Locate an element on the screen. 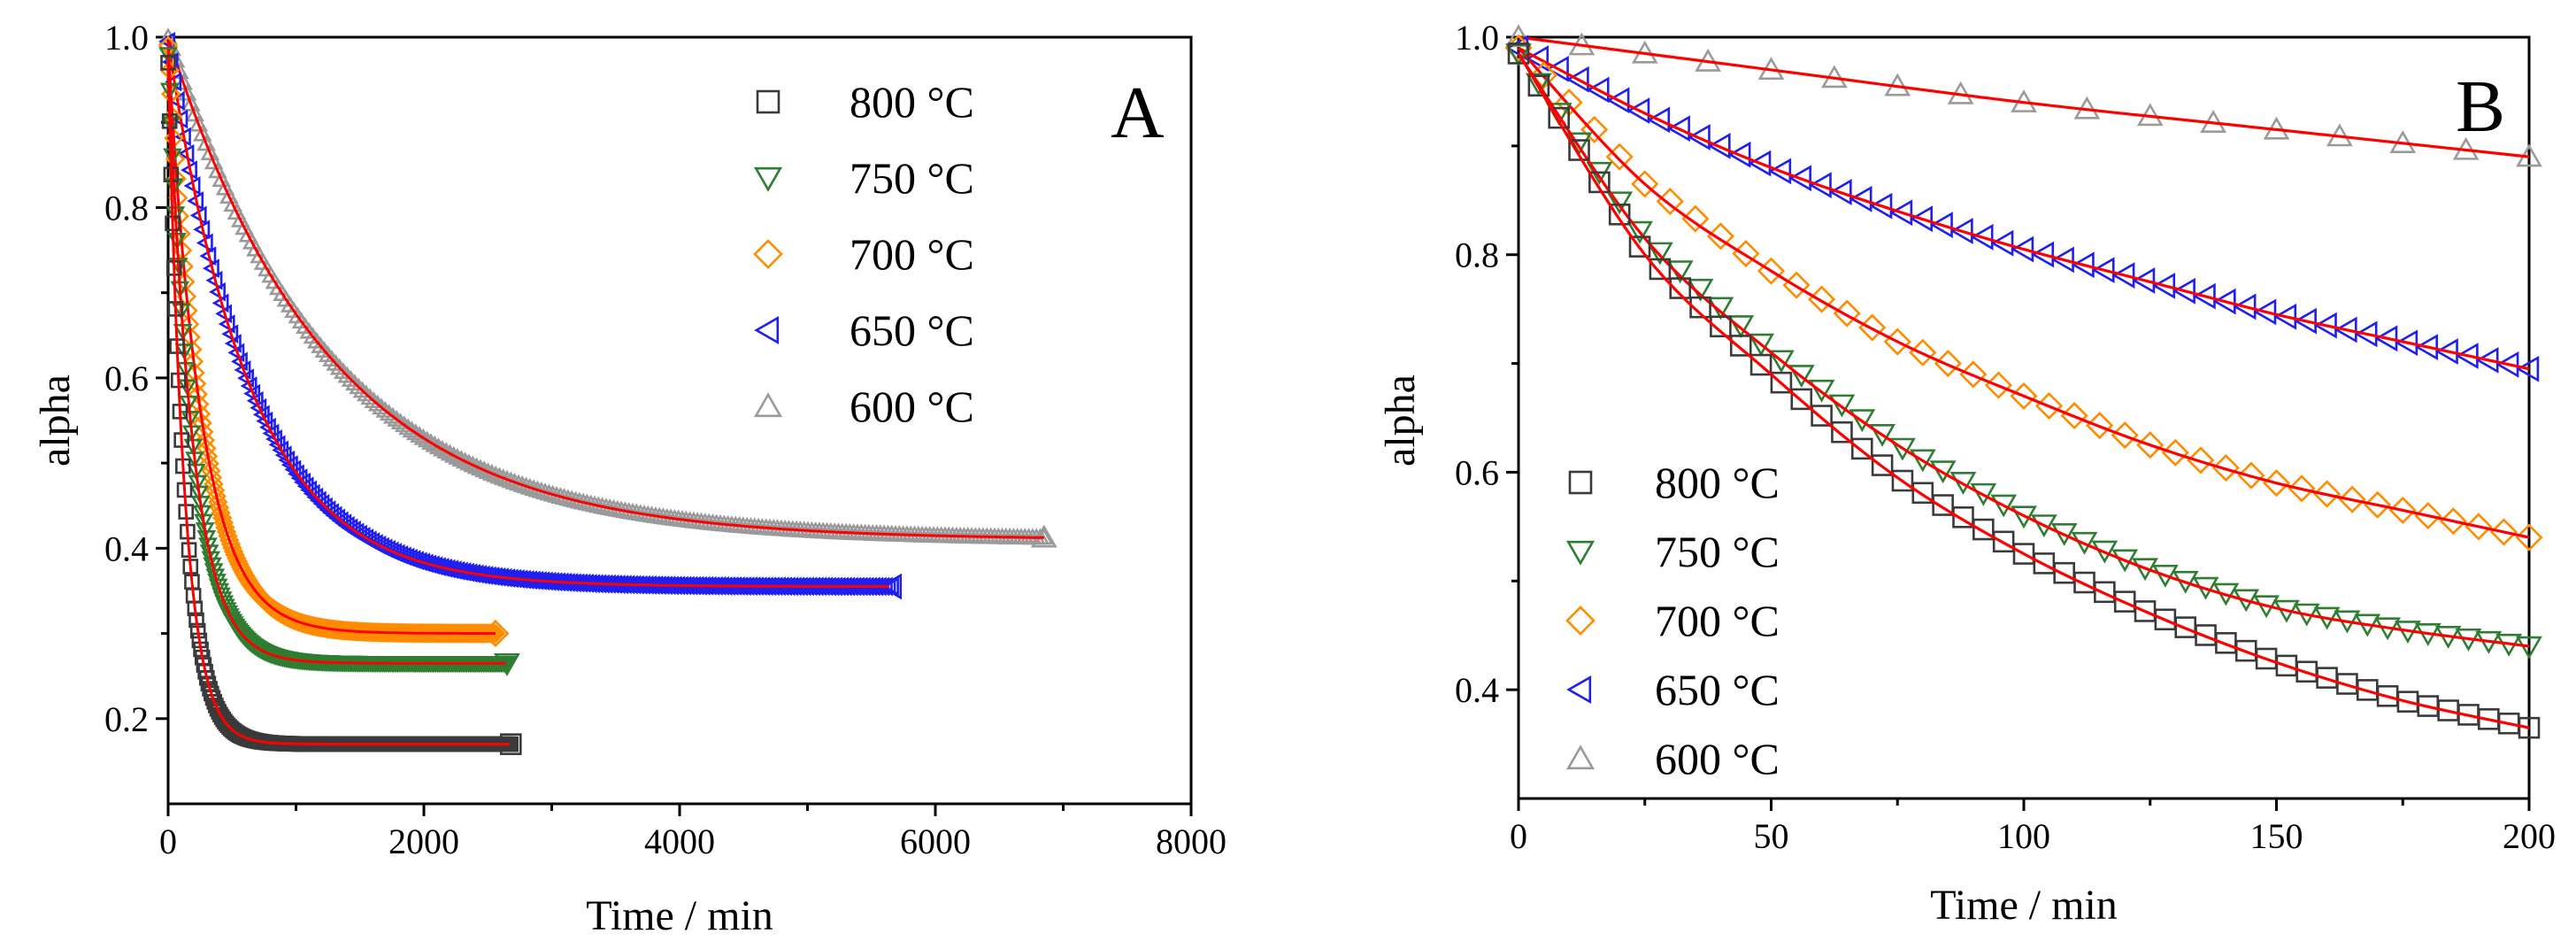 Image resolution: width=2576 pixels, height=949 pixels. panel-b-x-axis-title: Time / min is located at coordinates (2024, 905).